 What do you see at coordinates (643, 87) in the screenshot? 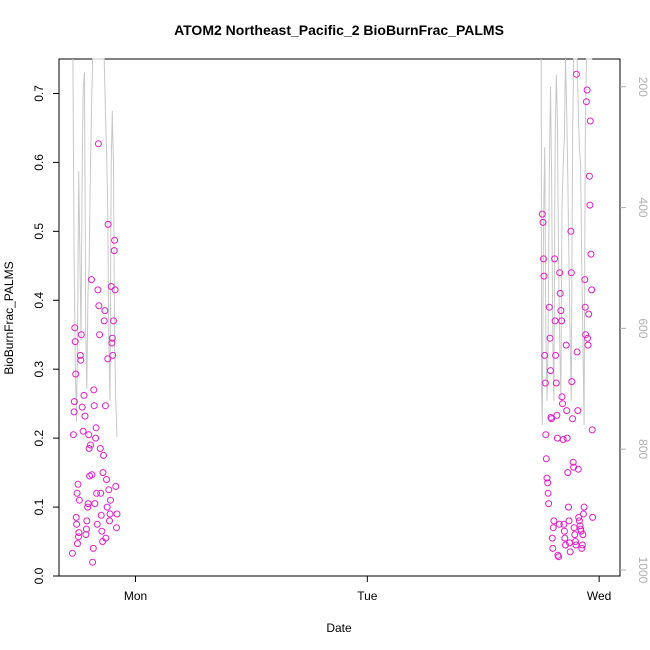
I see `right-tick-label: 200` at bounding box center [643, 87].